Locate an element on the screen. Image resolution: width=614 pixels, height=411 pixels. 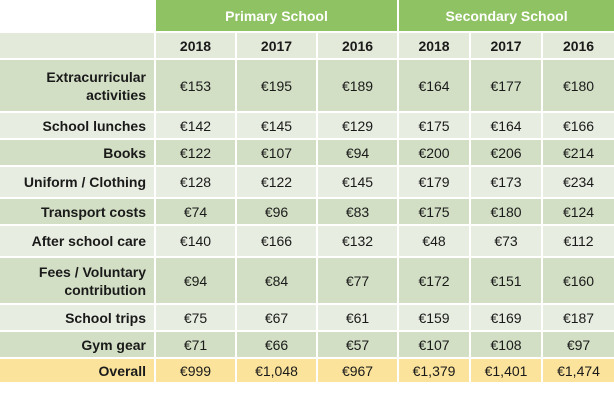
table-cell: €66 is located at coordinates (277, 345).